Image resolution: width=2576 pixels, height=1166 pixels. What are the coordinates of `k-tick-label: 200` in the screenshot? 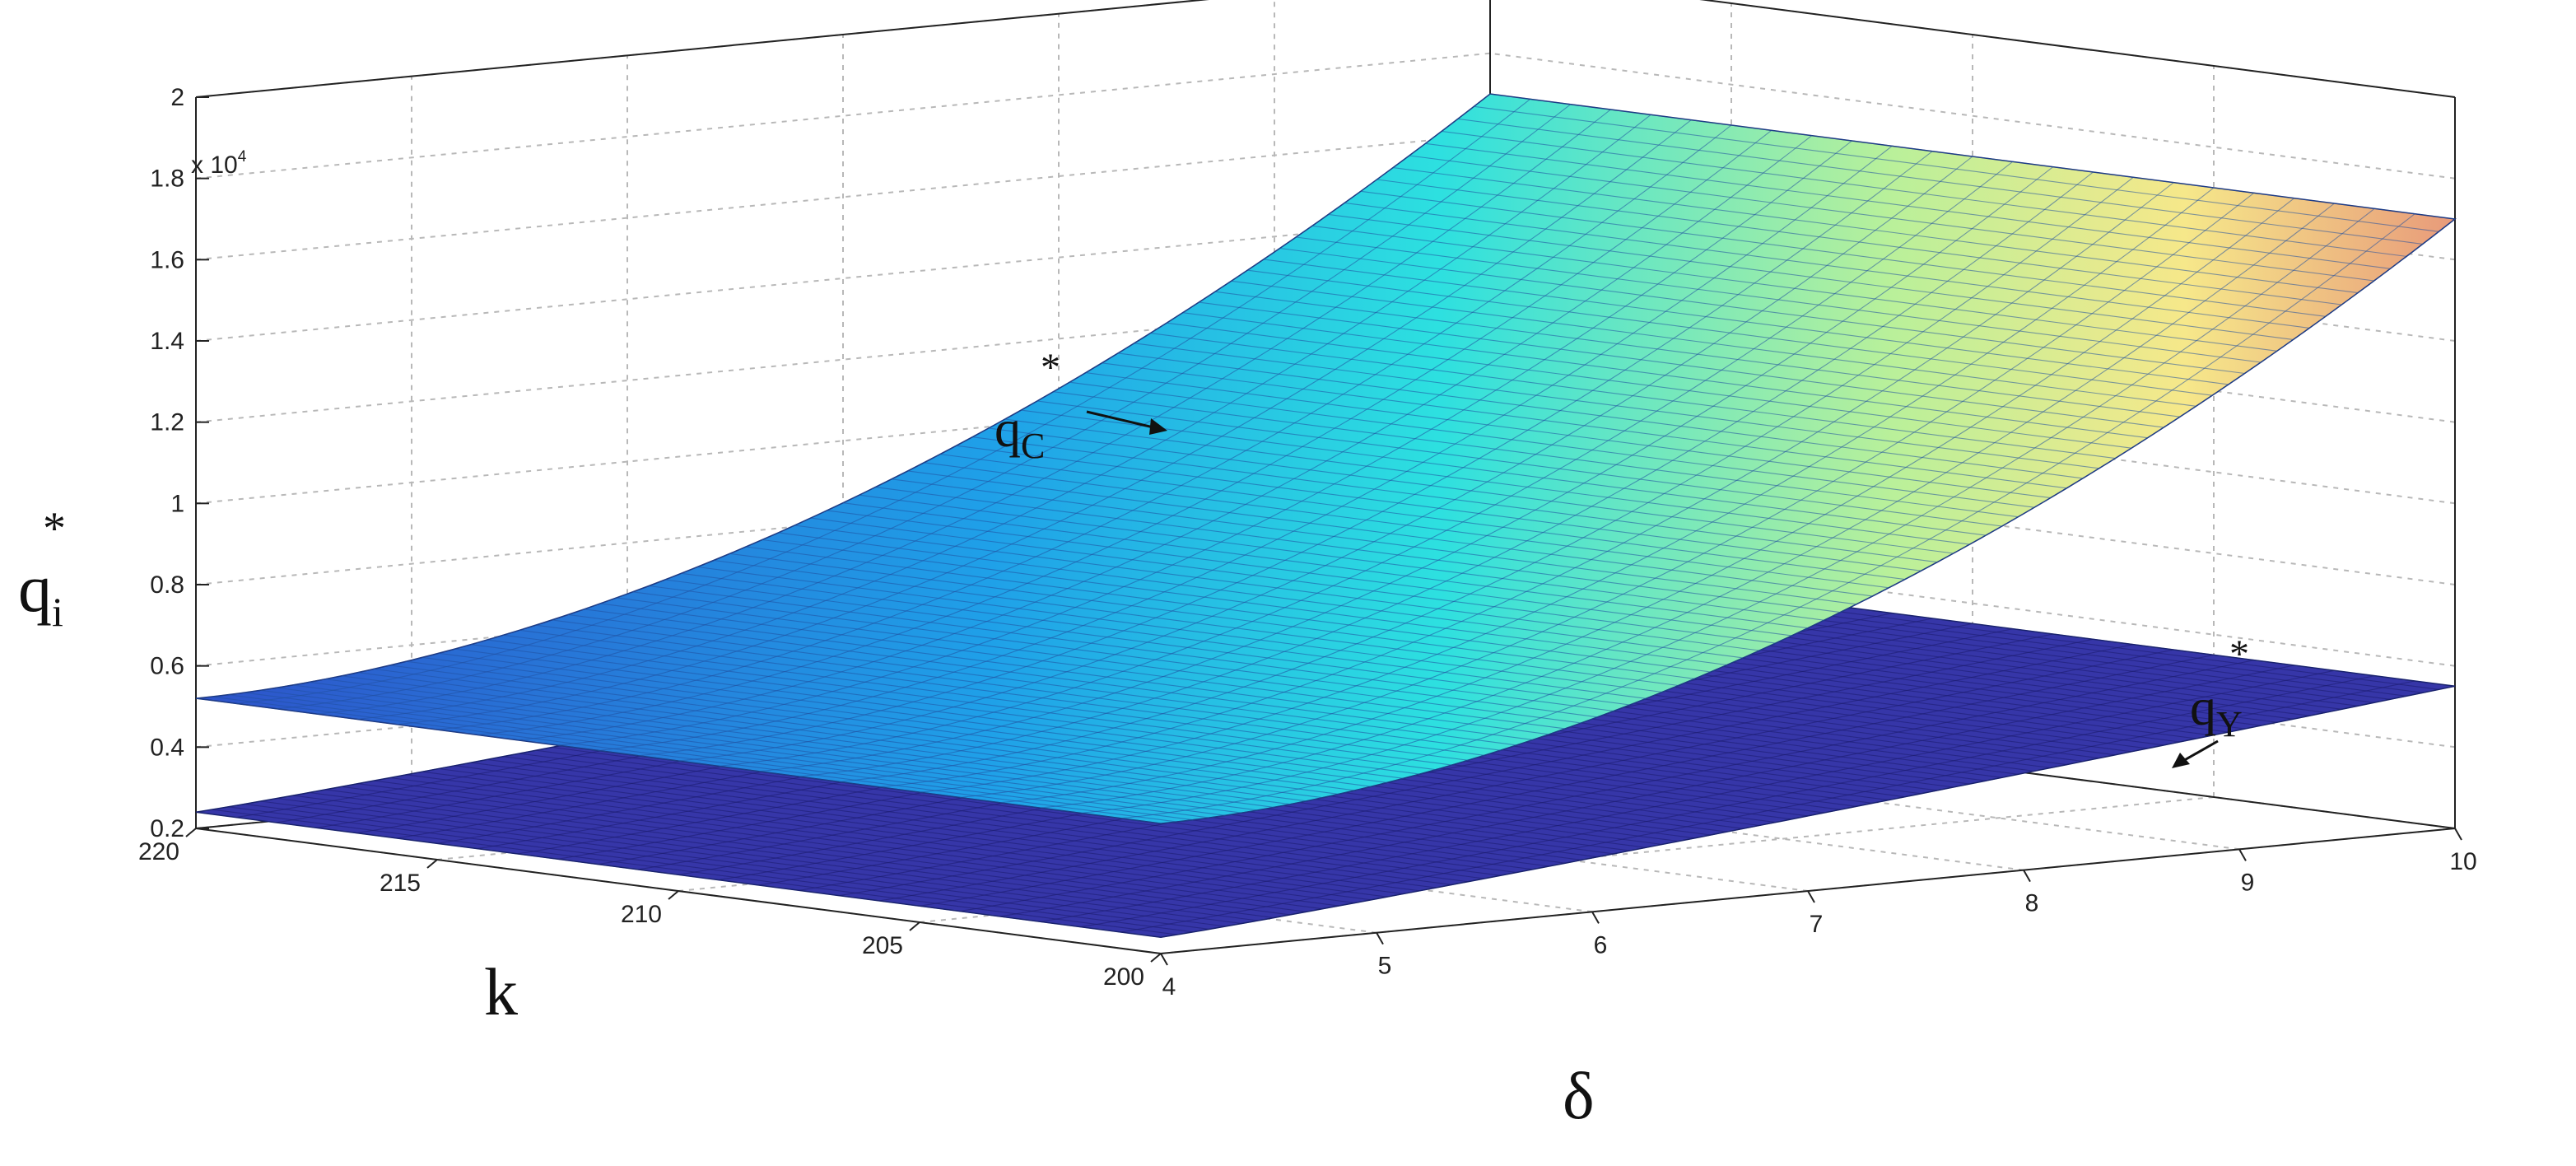 It's located at (1123, 977).